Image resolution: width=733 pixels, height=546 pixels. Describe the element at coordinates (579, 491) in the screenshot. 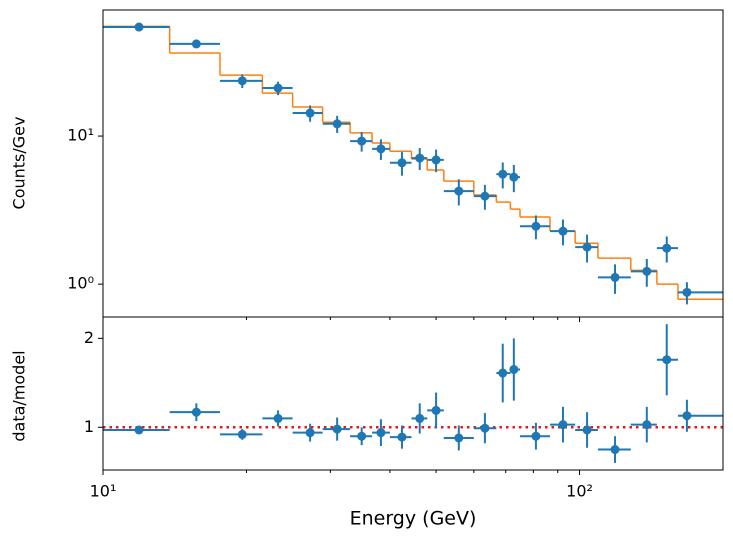

I see `x-tick-label: 10²` at that location.